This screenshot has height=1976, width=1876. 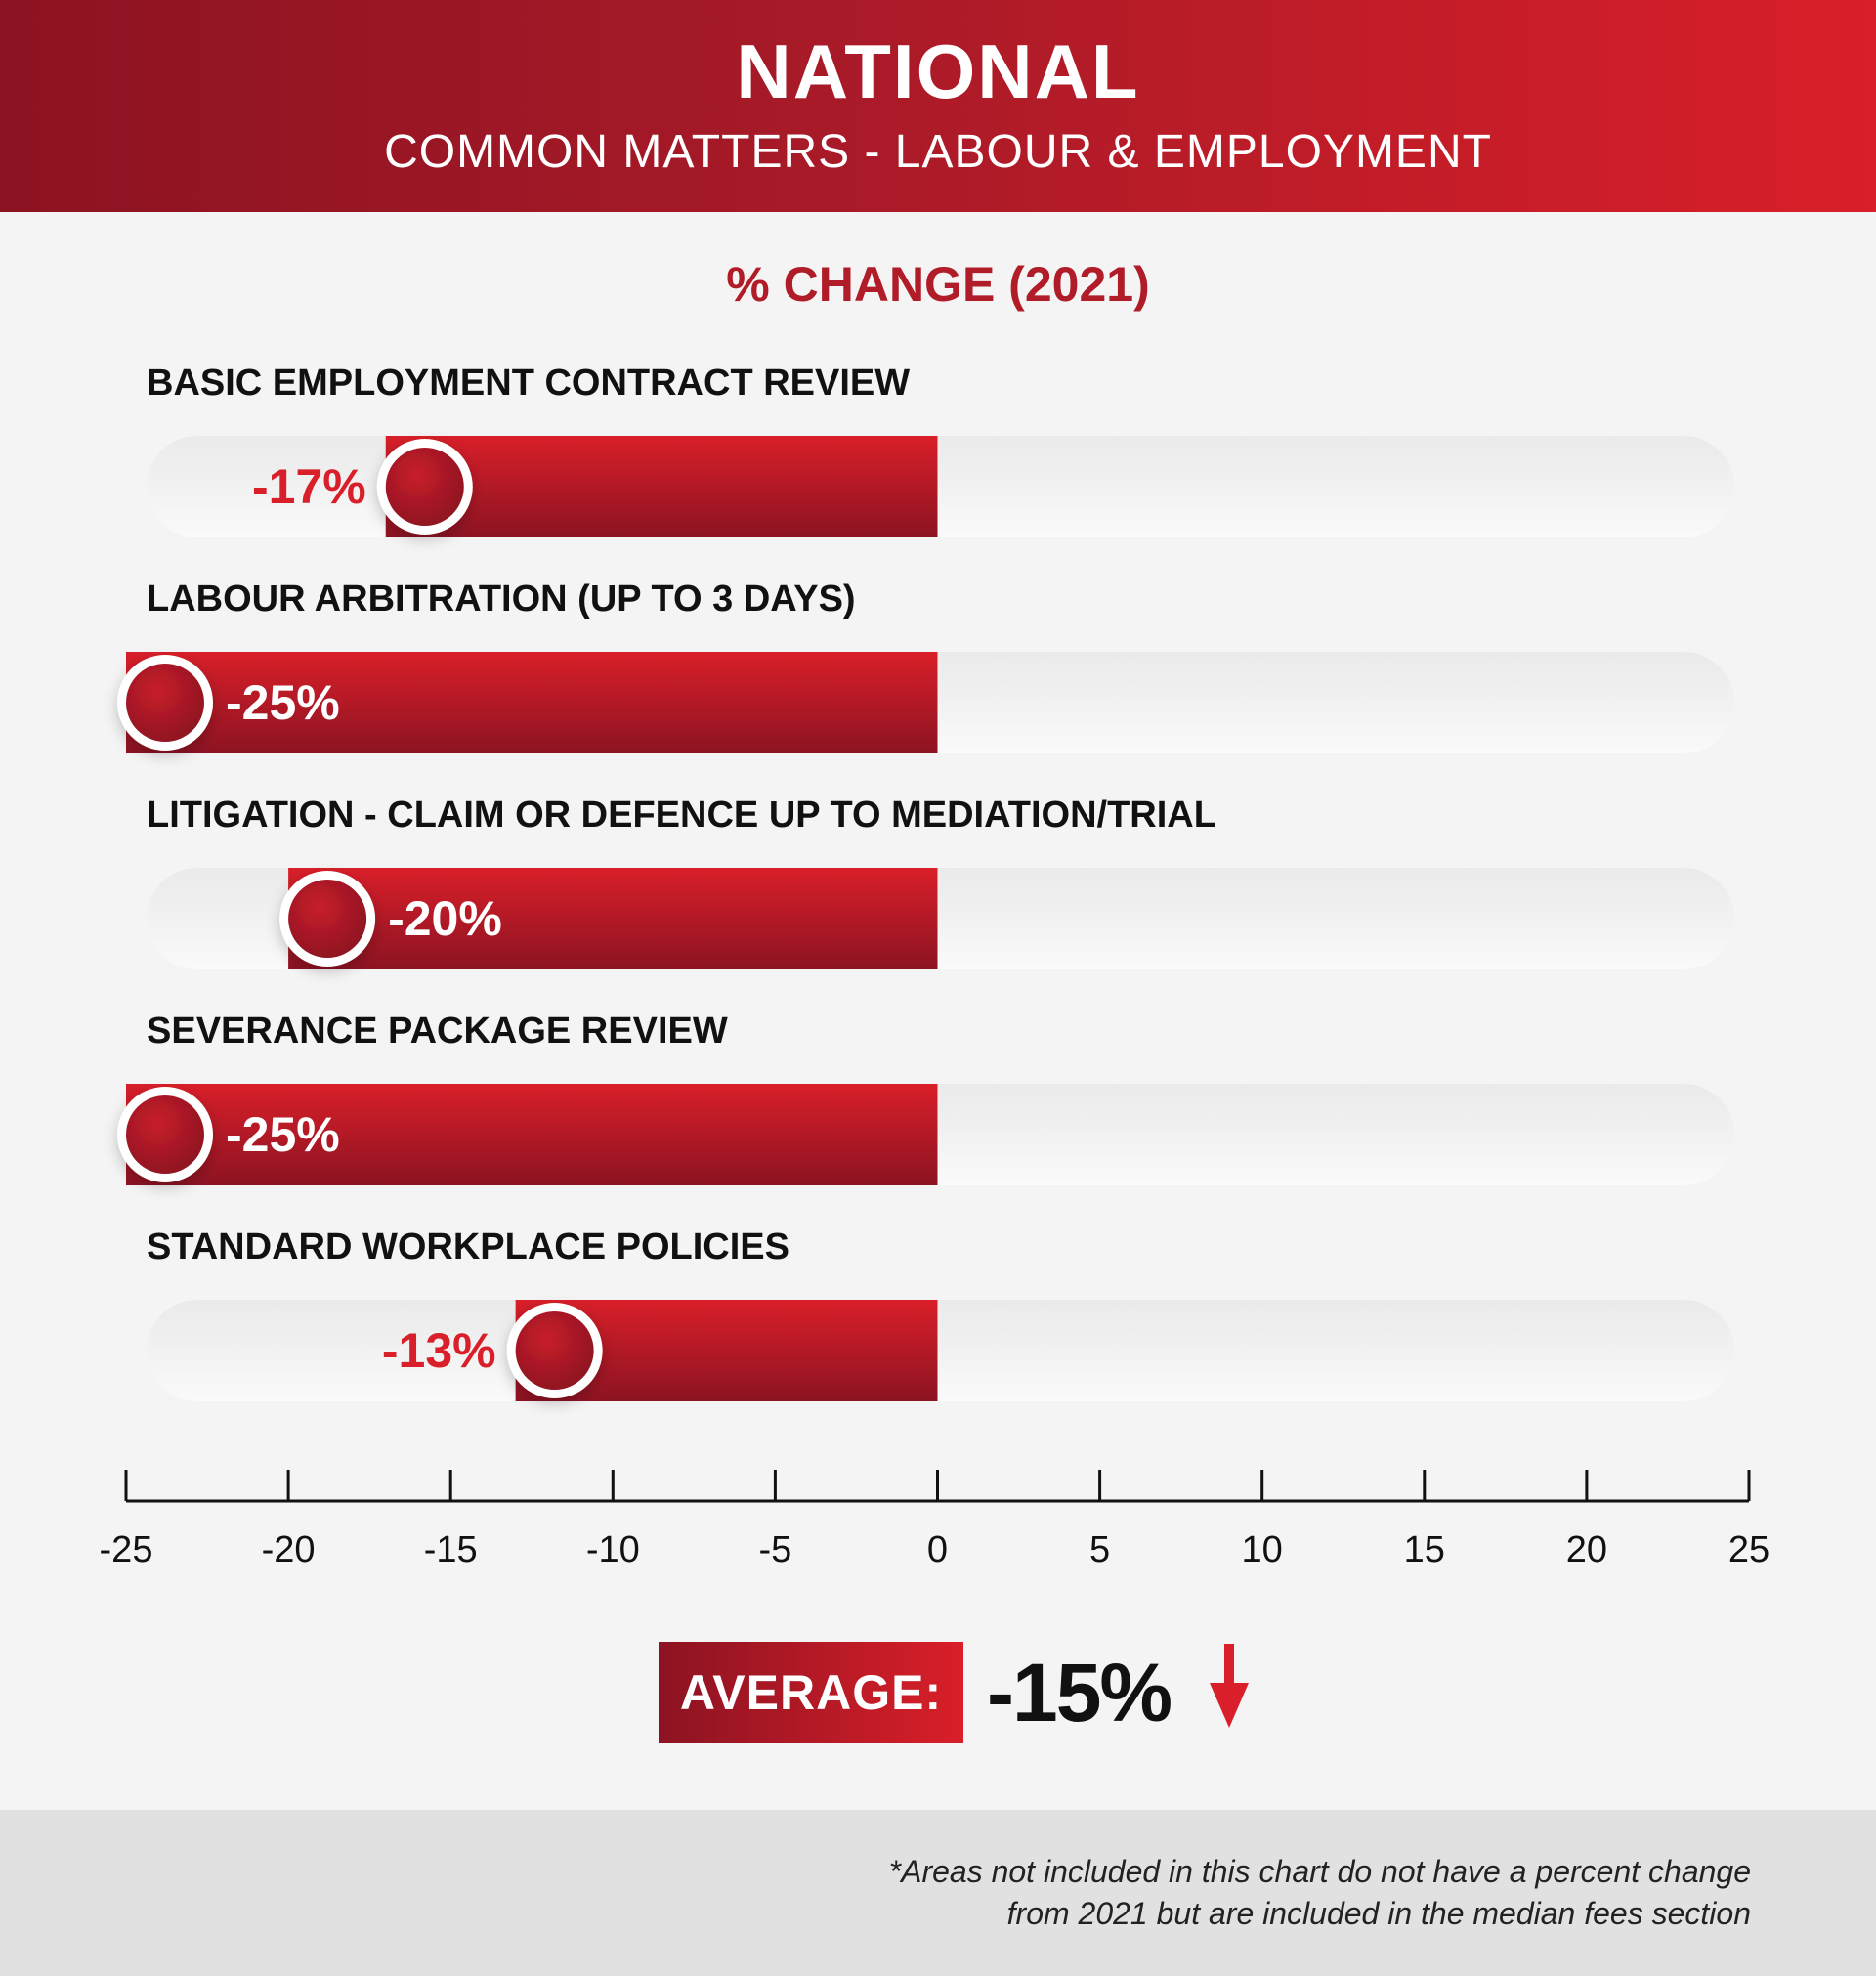 What do you see at coordinates (938, 71) in the screenshot?
I see `page-title: NATIONAL` at bounding box center [938, 71].